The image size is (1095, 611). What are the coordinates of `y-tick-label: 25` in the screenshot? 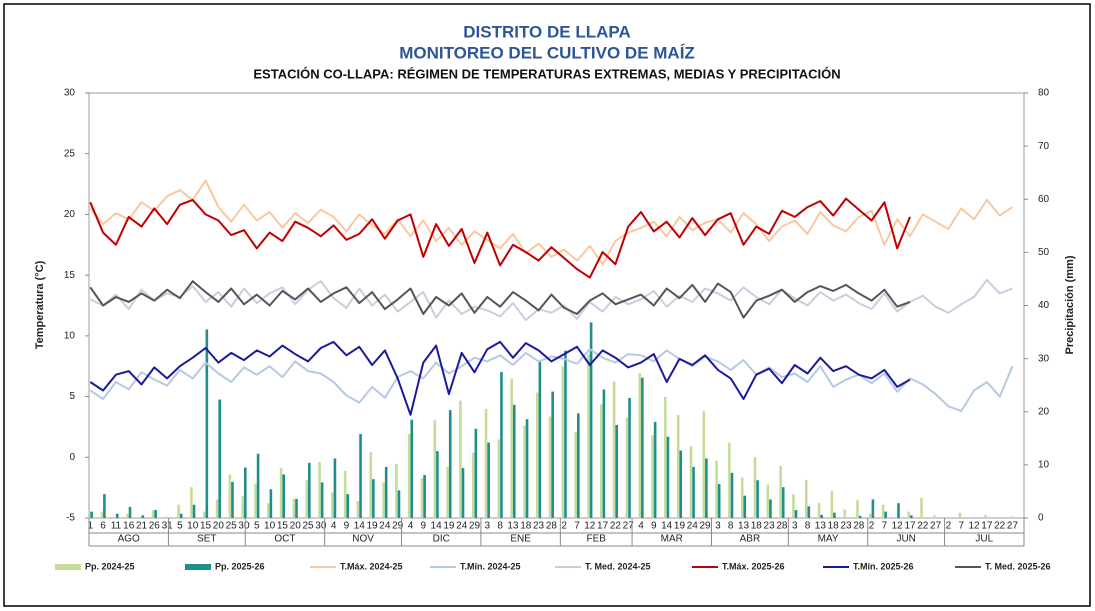 It's located at (70, 153).